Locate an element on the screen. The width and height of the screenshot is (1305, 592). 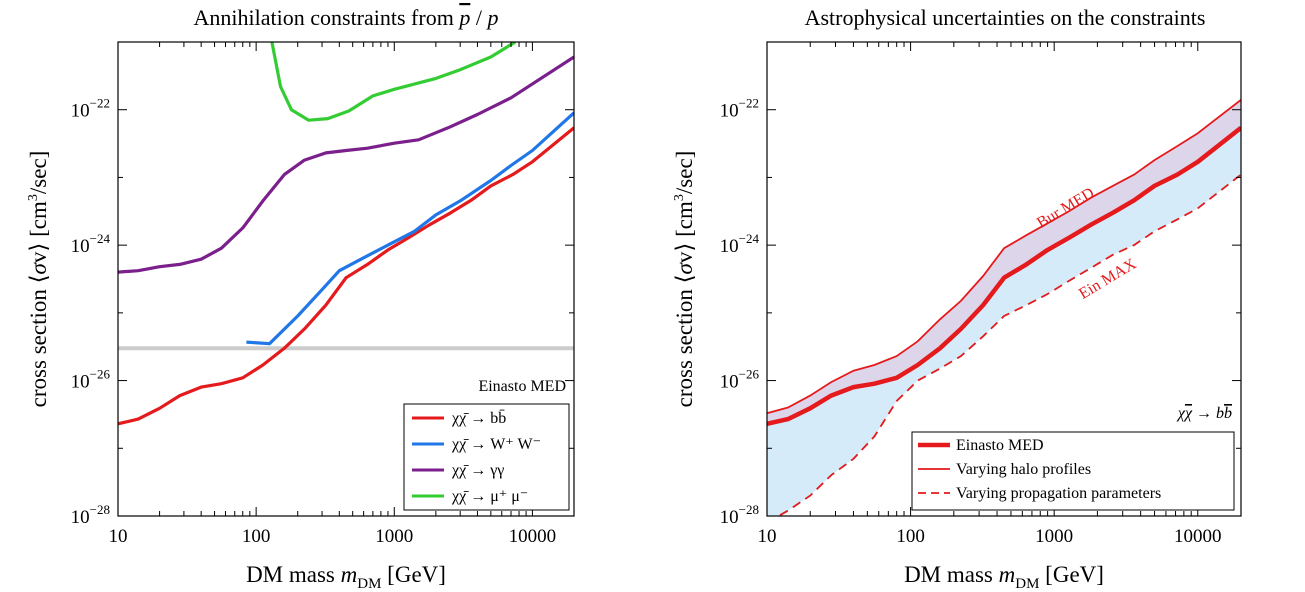
right-legend-label-1: Varying halo profiles is located at coordinates (1023, 469).